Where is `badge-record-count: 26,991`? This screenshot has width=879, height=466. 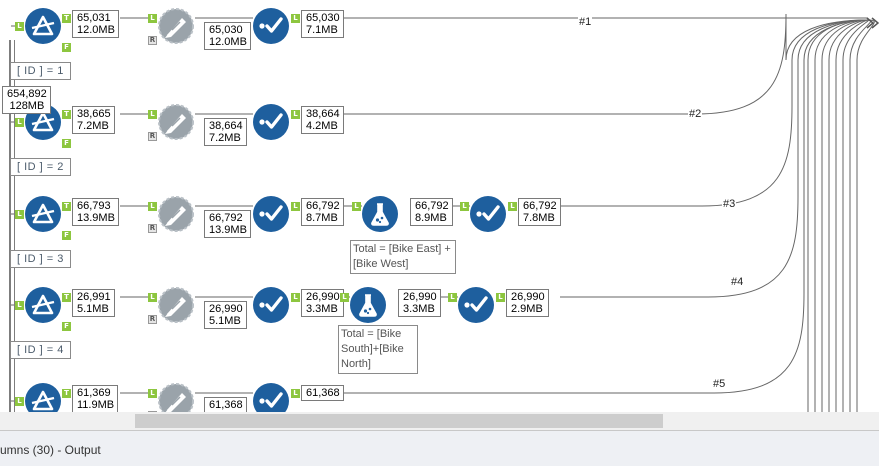
badge-record-count: 26,991 is located at coordinates (94, 297).